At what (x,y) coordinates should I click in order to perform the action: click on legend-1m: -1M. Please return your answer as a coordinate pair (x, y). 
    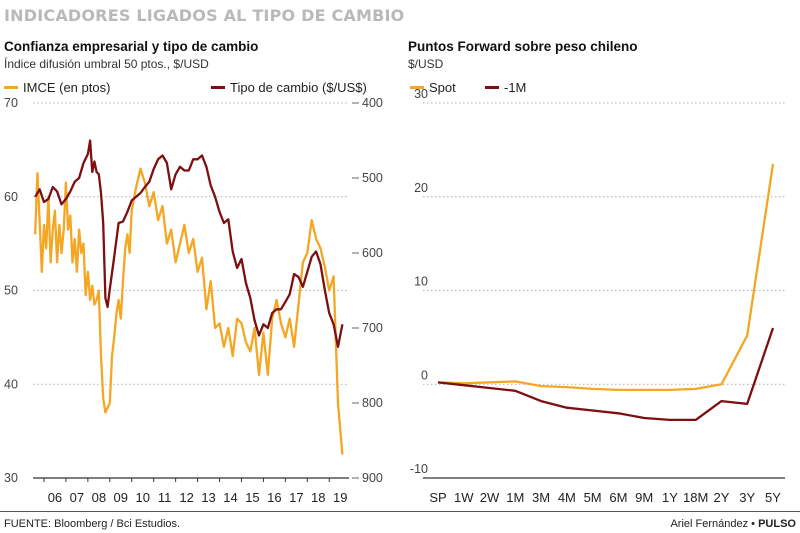
    Looking at the image, I should click on (505, 87).